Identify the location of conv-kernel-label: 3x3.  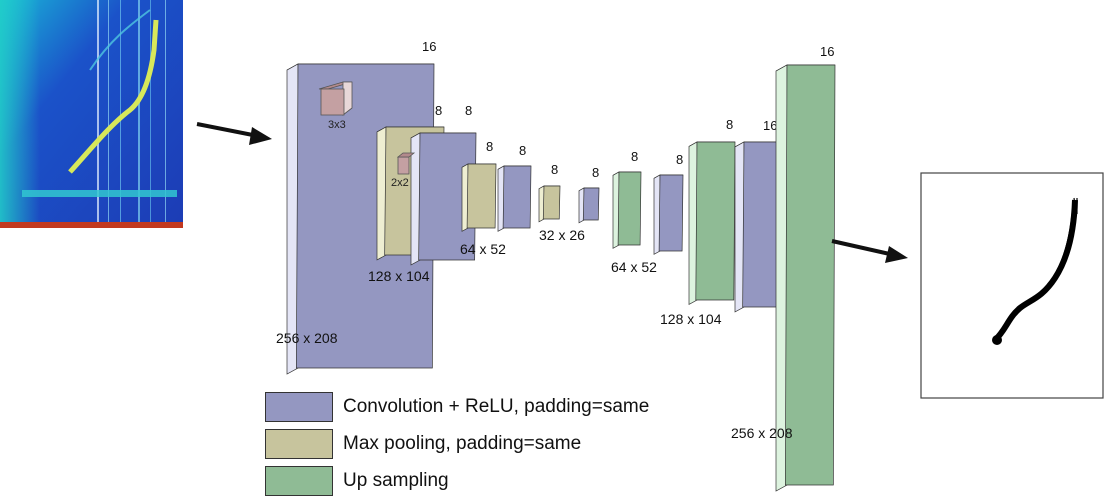
(337, 125).